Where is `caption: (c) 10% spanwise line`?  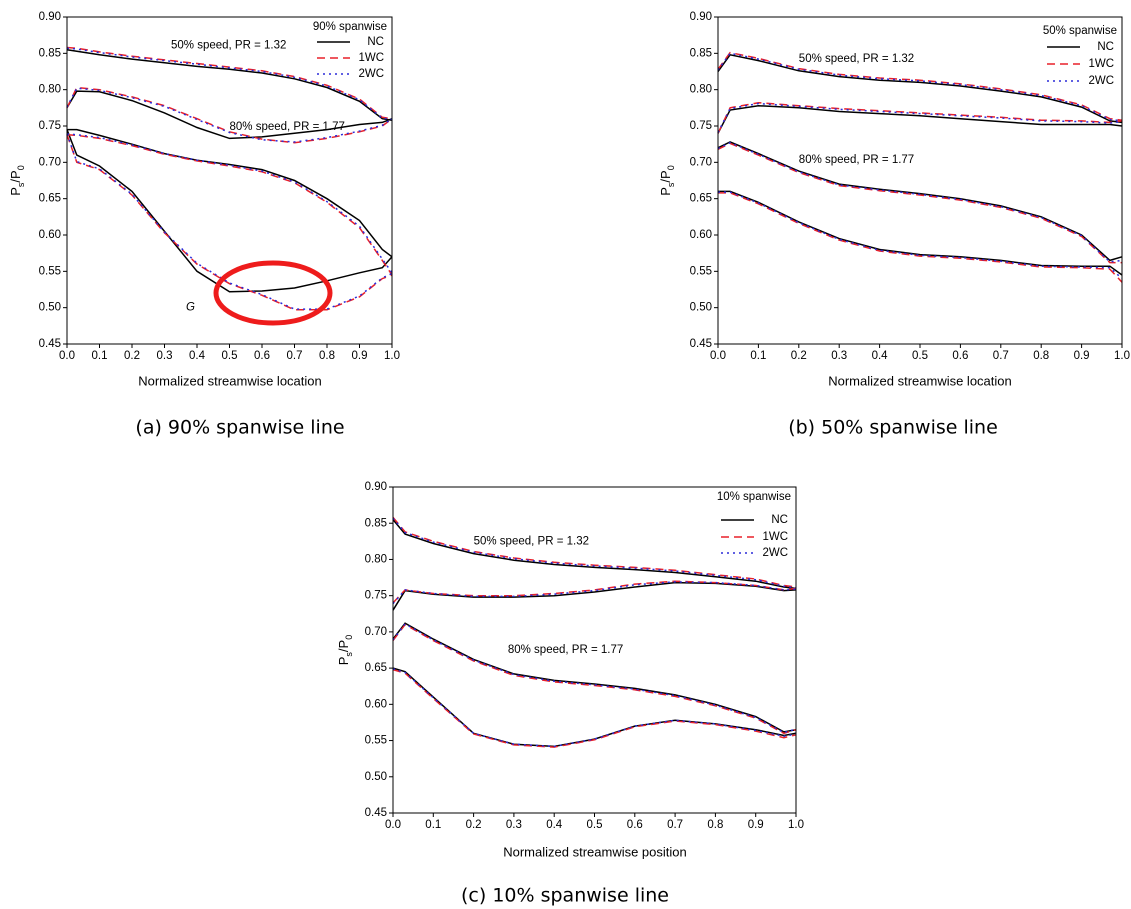
caption: (c) 10% spanwise line is located at coordinates (565, 896).